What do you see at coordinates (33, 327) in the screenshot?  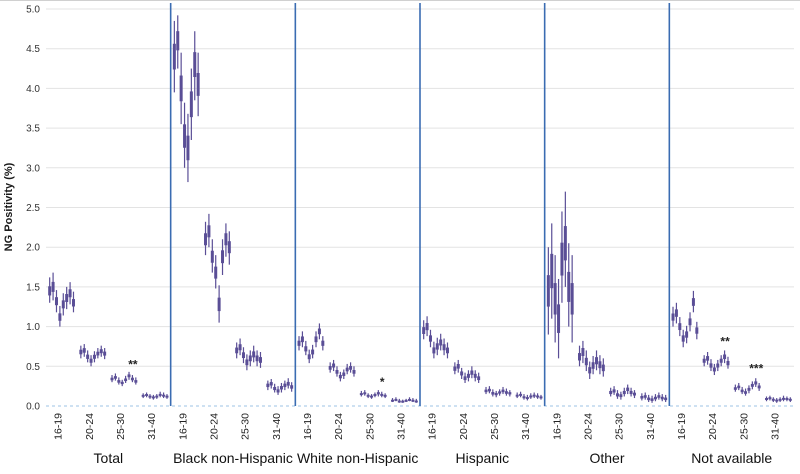 I see `y-tick-label: 1.0` at bounding box center [33, 327].